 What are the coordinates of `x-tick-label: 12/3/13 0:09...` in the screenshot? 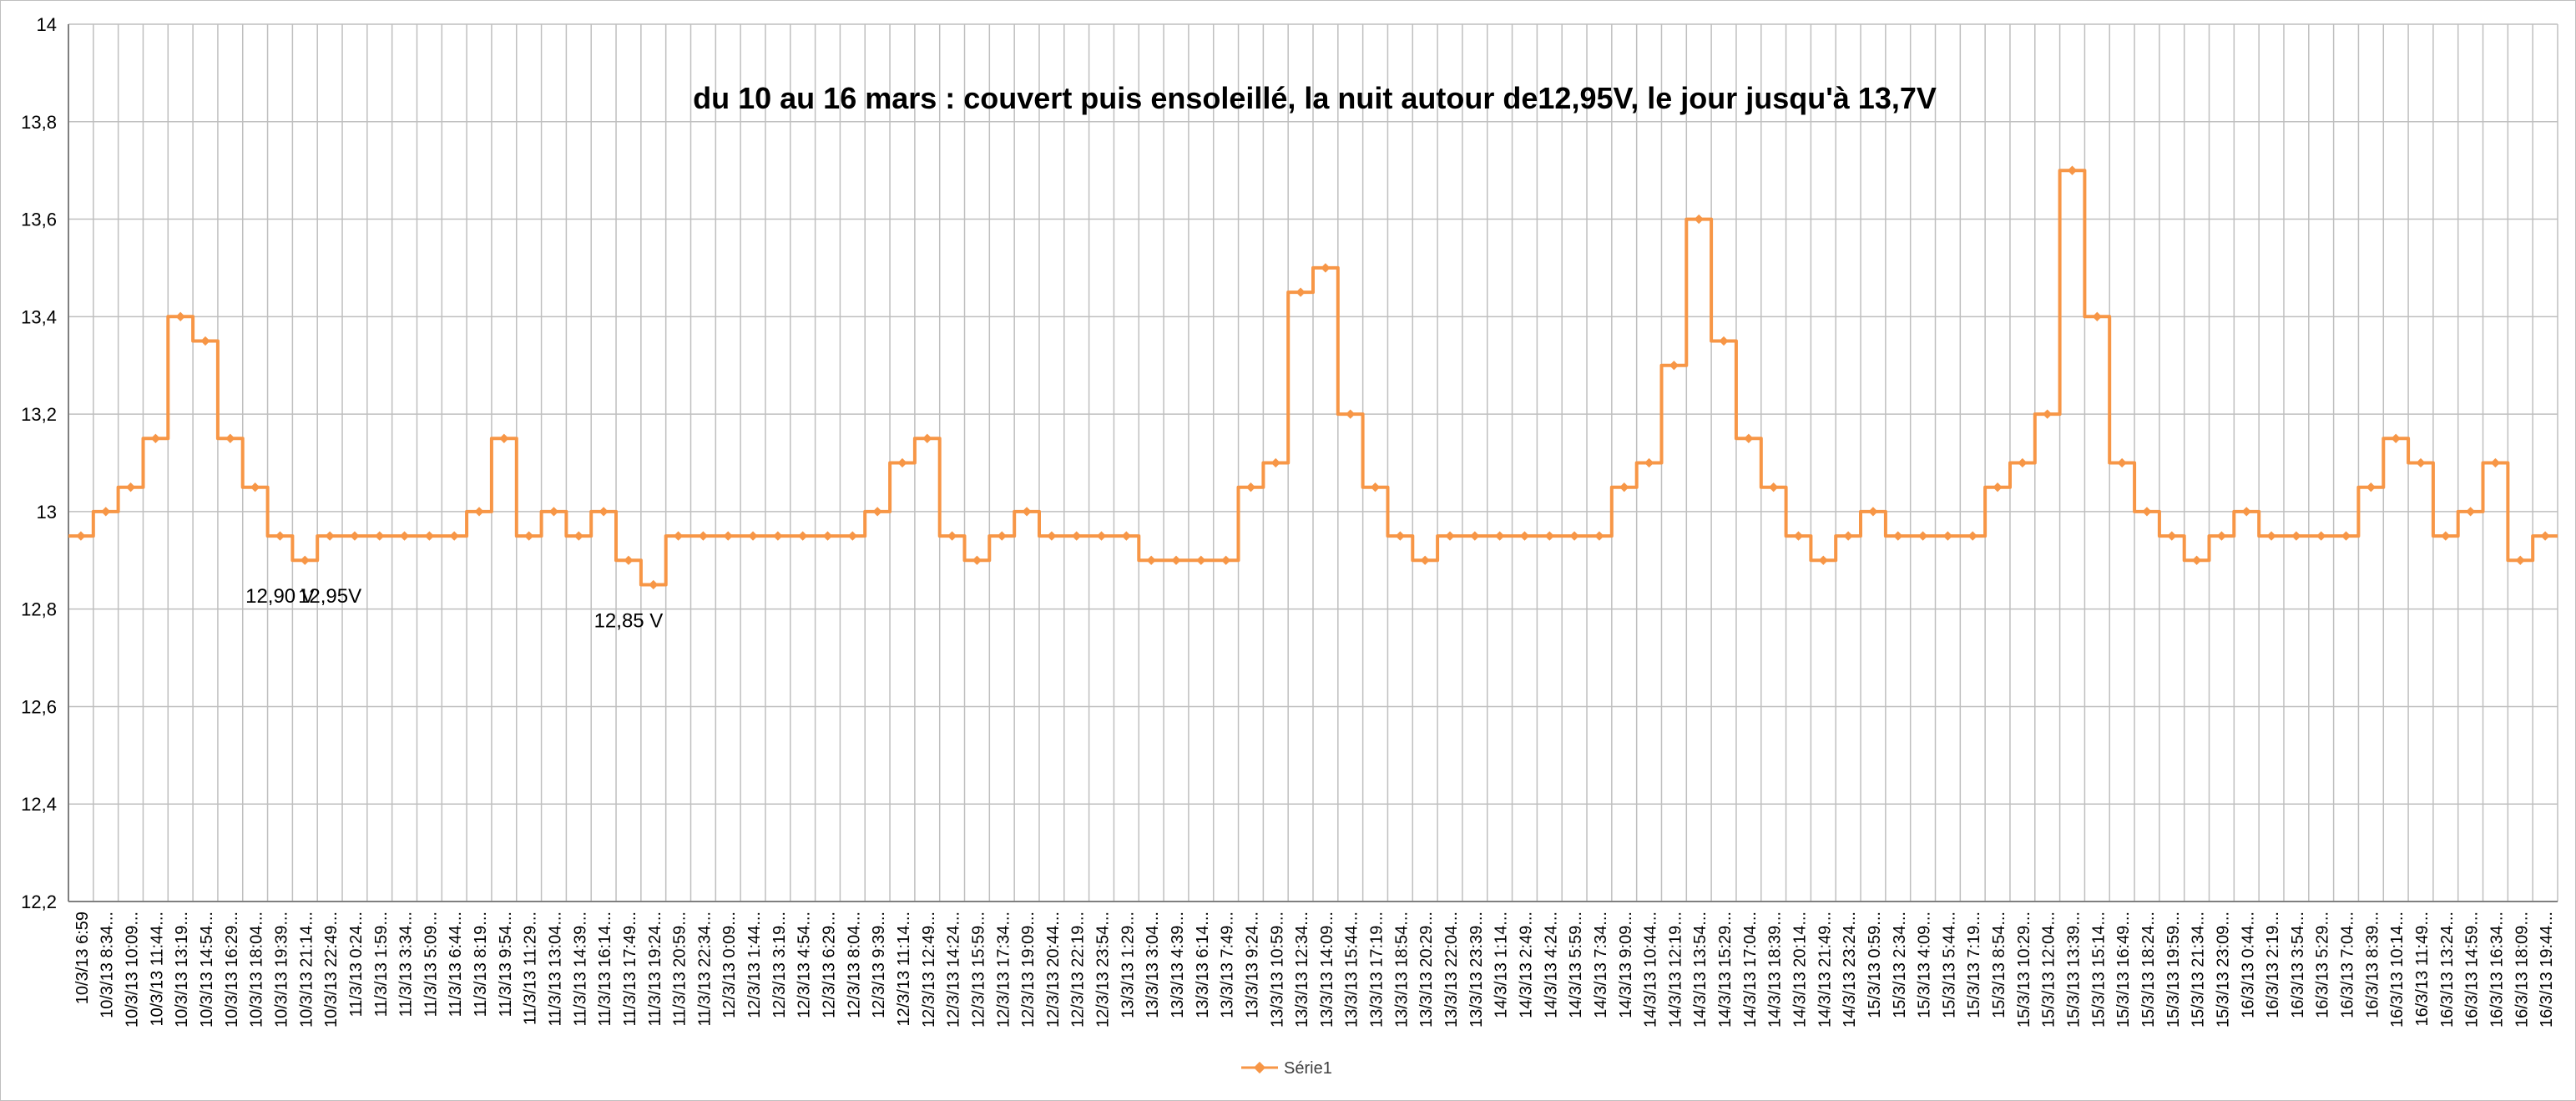 It's located at (729, 965).